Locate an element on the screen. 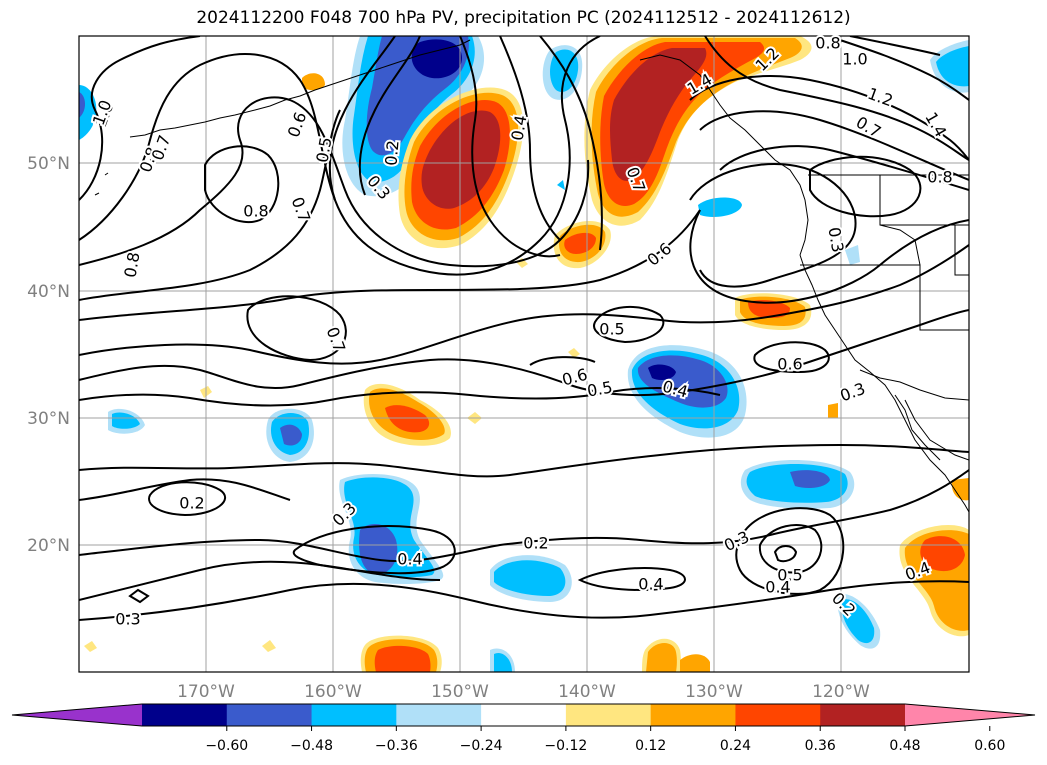 This screenshot has height=765, width=1047. colorbar-extend-min is located at coordinates (77, 715).